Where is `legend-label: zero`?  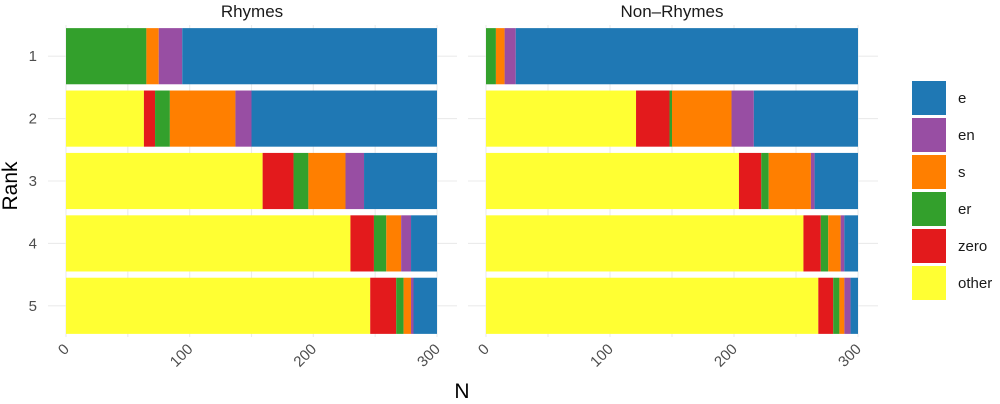 legend-label: zero is located at coordinates (972, 246).